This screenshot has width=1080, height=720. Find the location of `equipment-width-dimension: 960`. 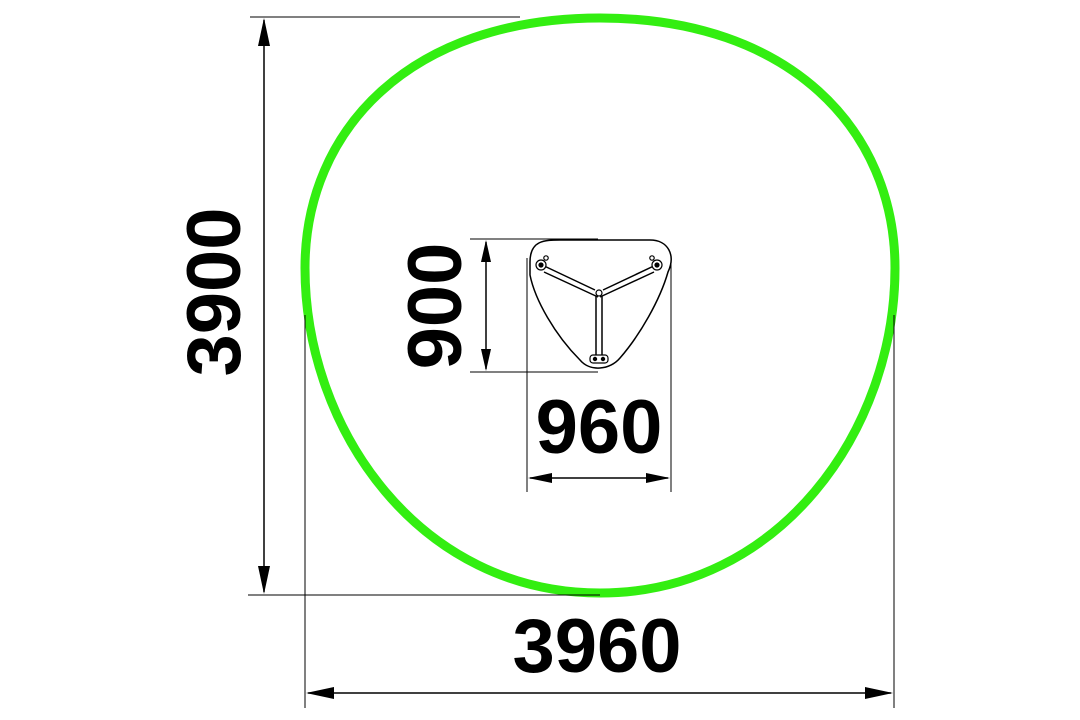

equipment-width-dimension: 960 is located at coordinates (599, 375).